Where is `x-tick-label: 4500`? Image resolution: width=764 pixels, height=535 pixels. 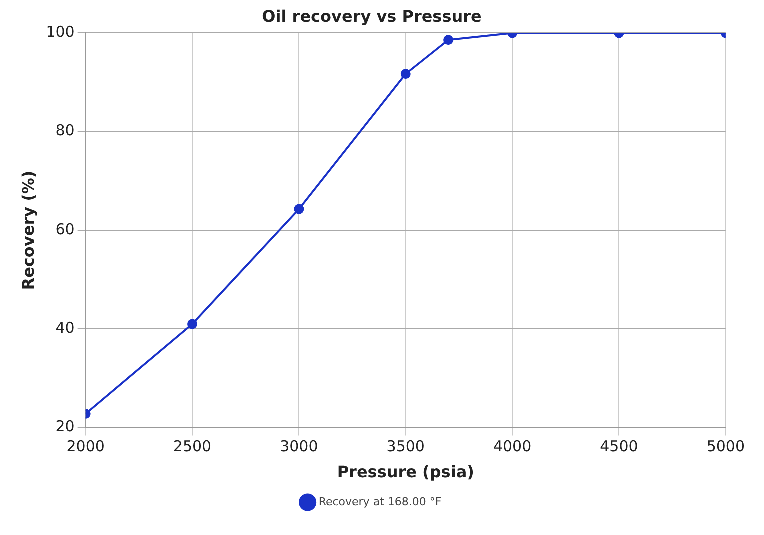 x-tick-label: 4500 is located at coordinates (619, 447).